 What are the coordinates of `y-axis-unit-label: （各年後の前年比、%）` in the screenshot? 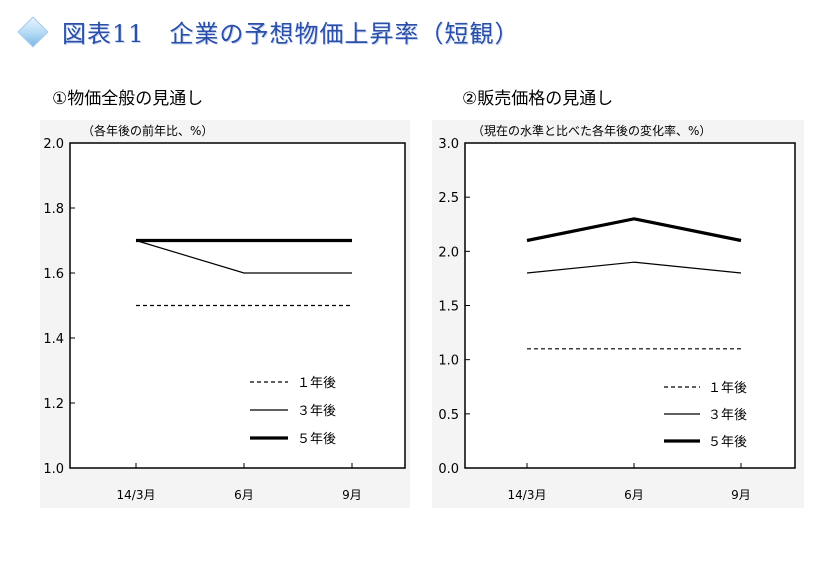 It's located at (147, 130).